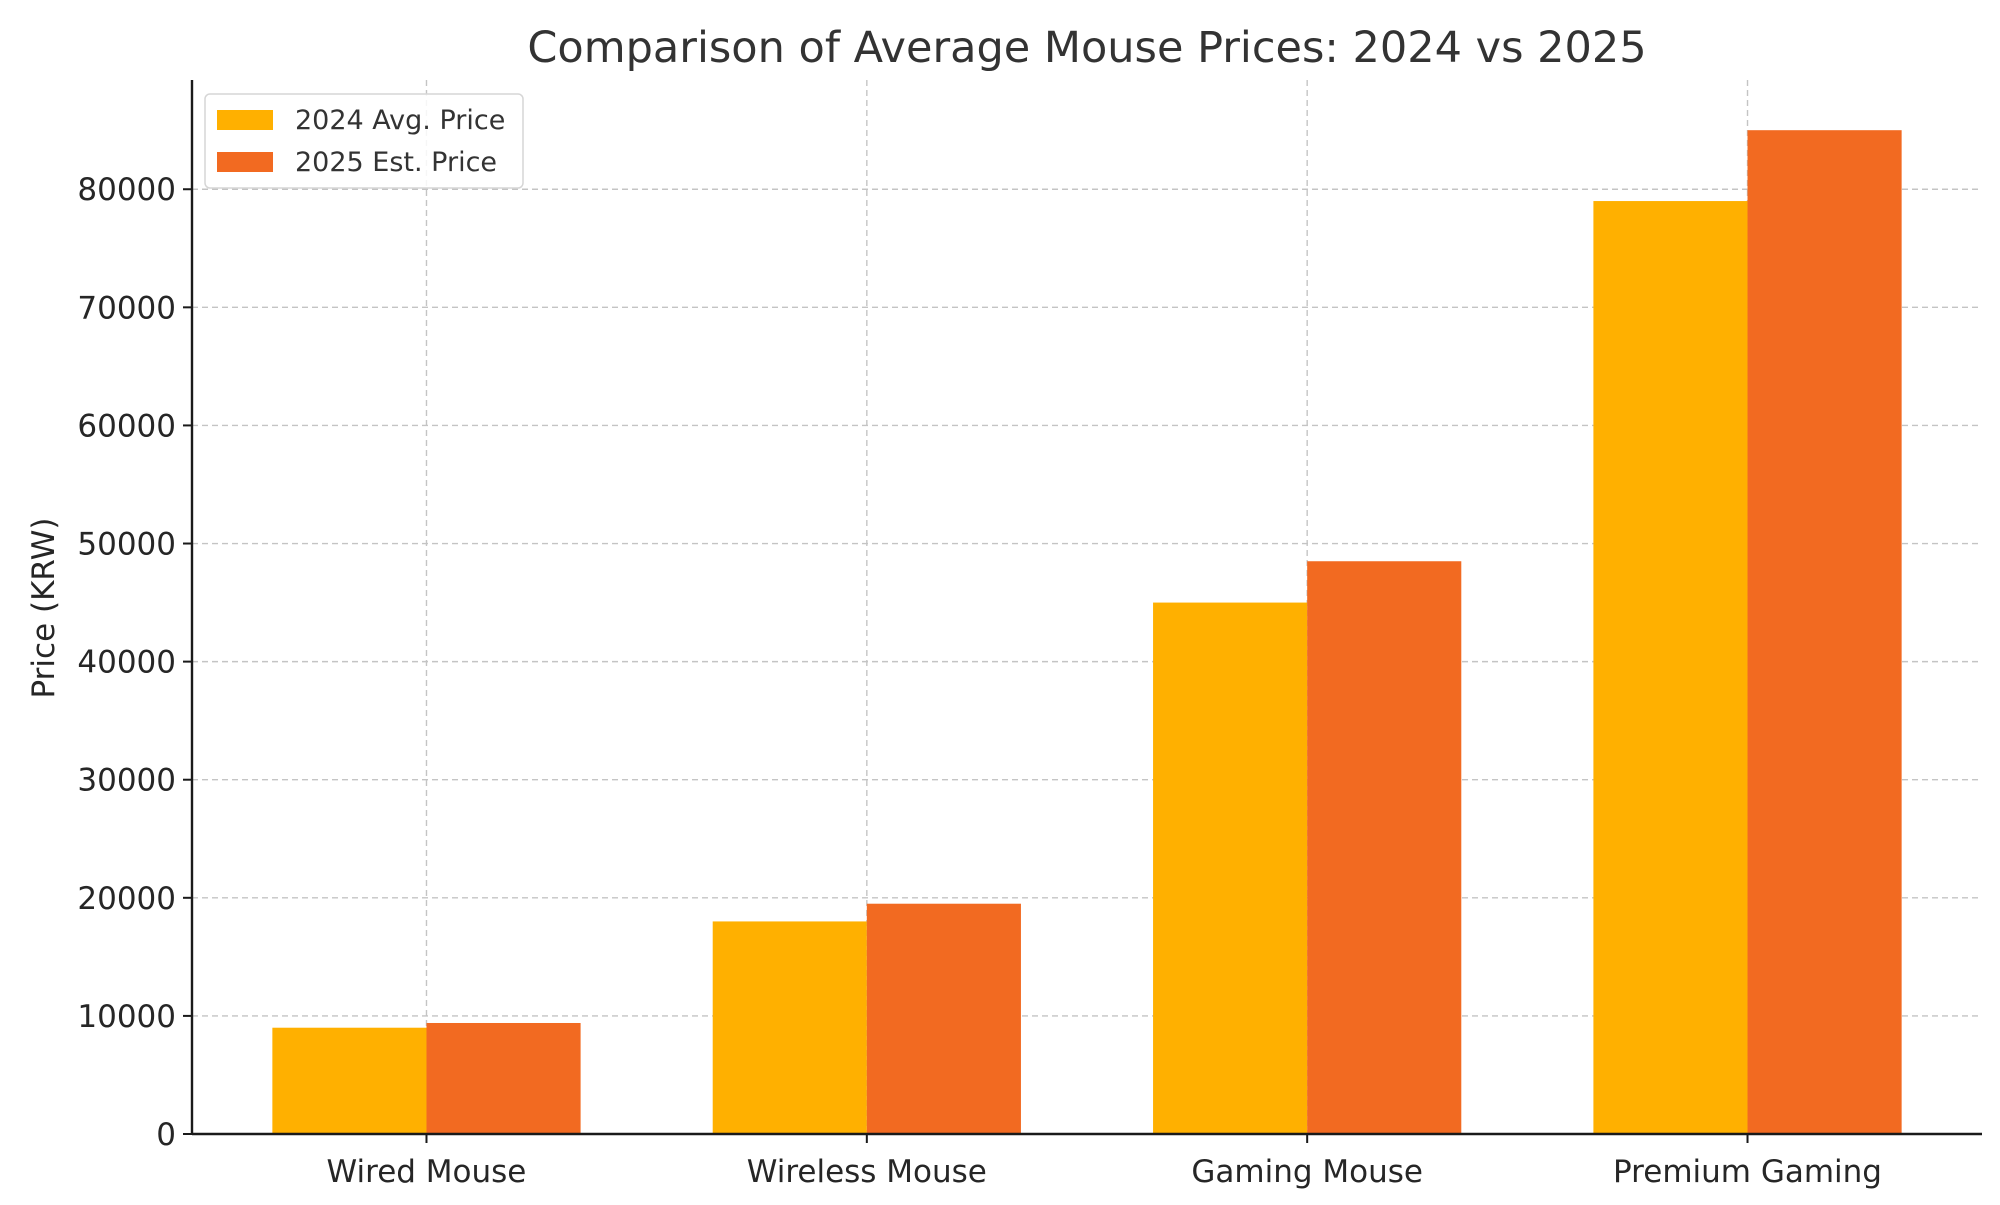 The image size is (2000, 1205). I want to click on y-tick-label: 50000, so click(126, 545).